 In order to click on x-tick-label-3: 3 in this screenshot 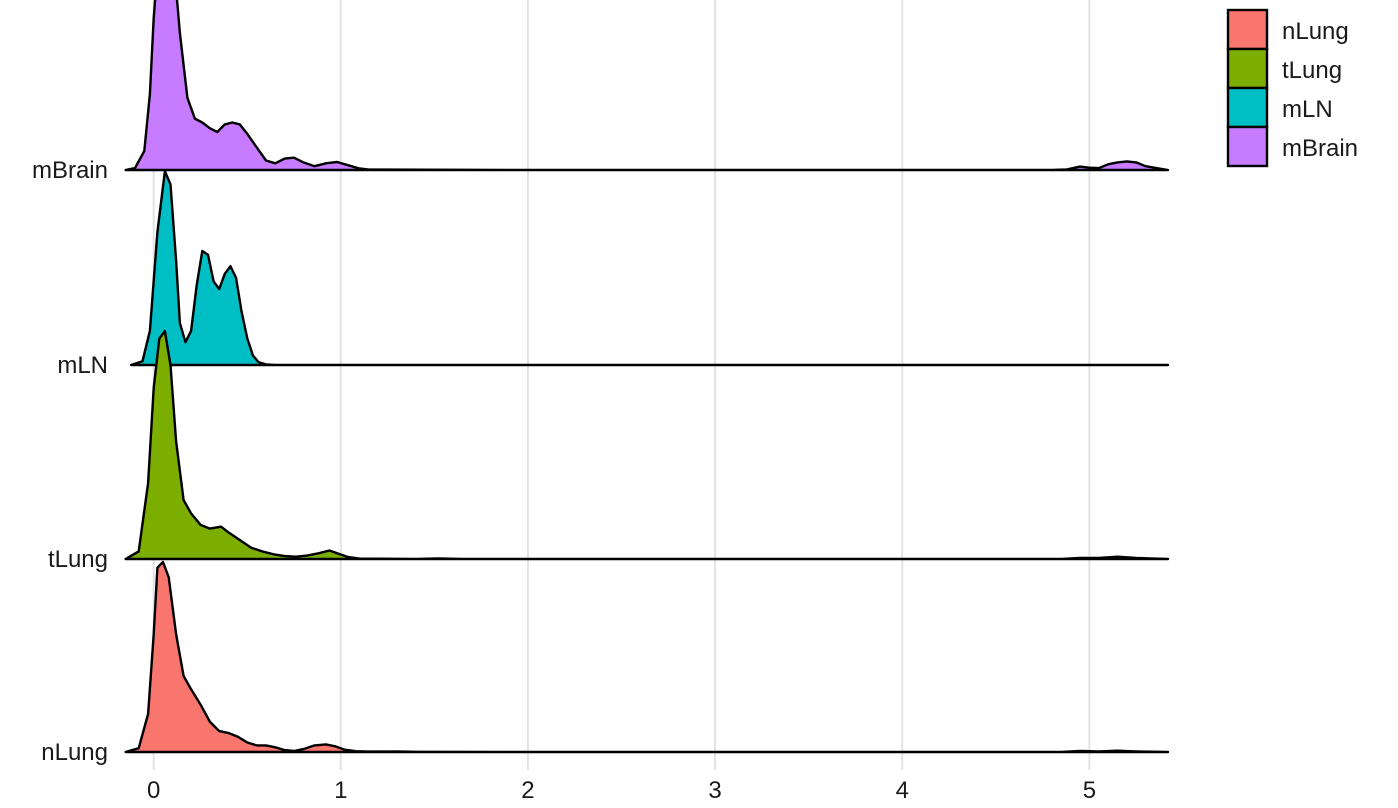, I will do `click(714, 790)`.